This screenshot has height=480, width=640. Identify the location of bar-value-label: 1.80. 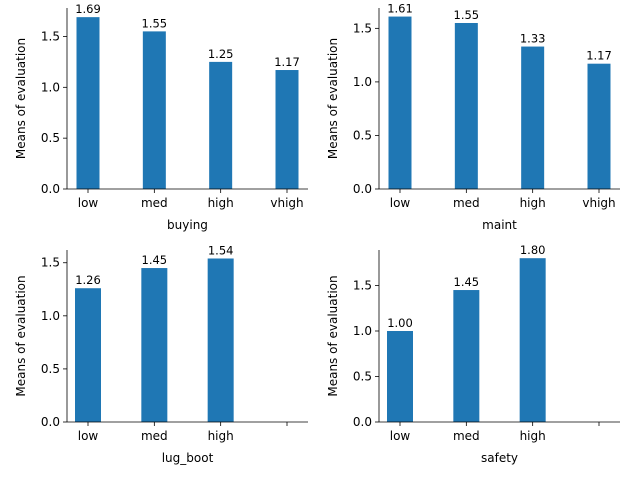
(533, 250).